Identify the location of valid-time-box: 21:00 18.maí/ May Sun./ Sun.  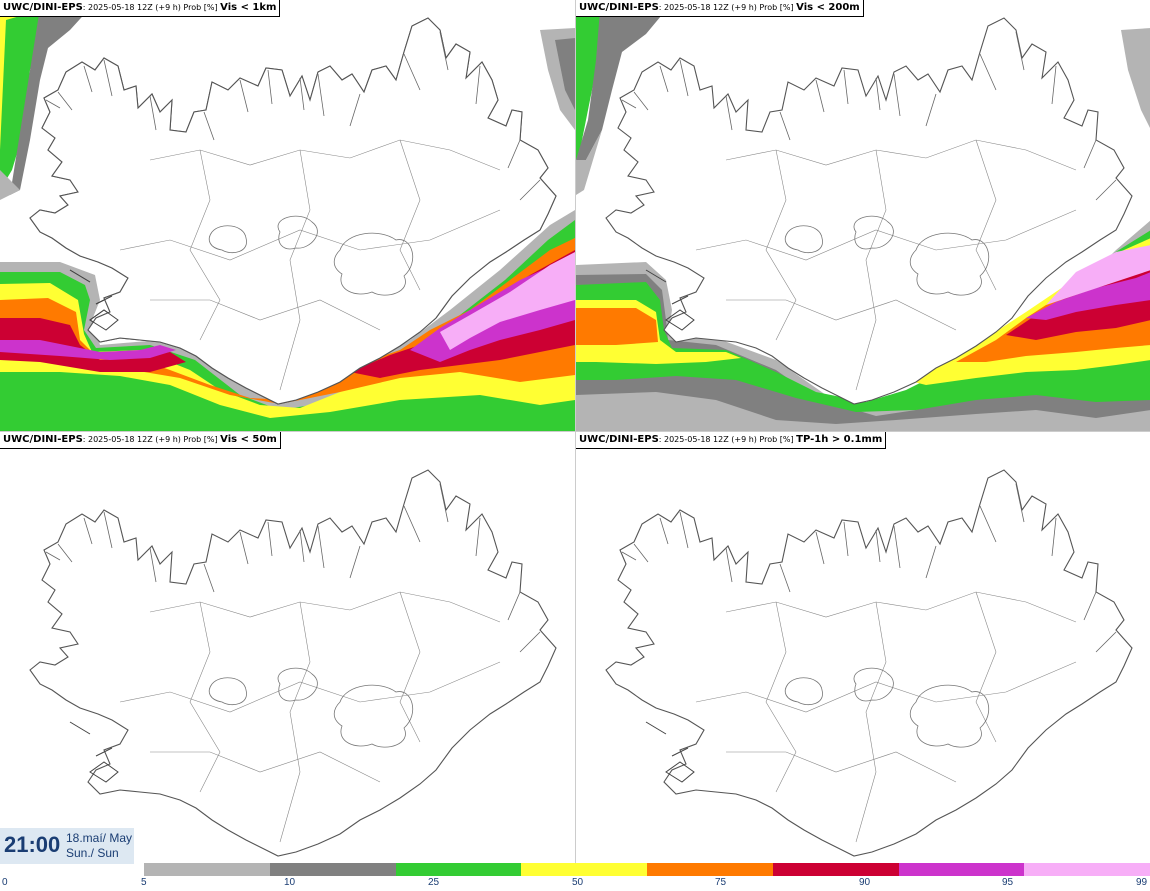
(67, 846).